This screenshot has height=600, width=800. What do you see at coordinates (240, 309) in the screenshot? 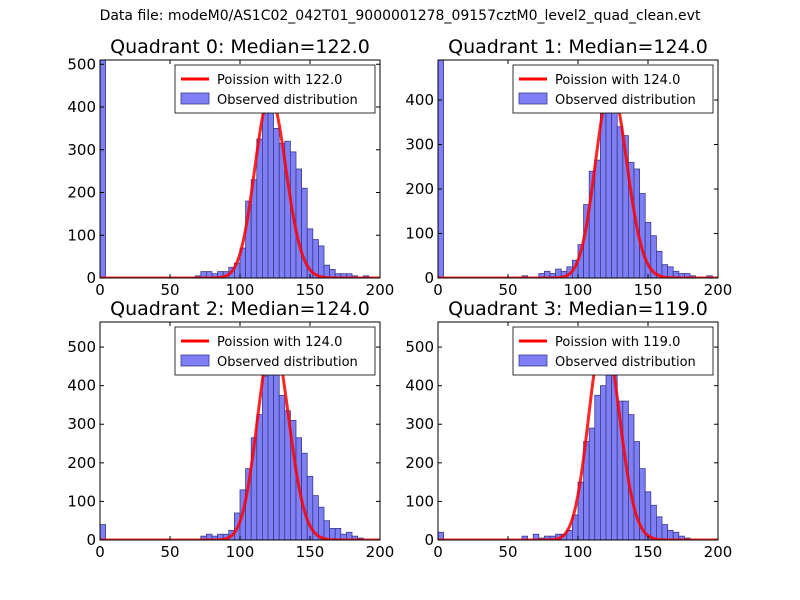
I see `chart-title: Quadrant 2: Median=124.0` at bounding box center [240, 309].